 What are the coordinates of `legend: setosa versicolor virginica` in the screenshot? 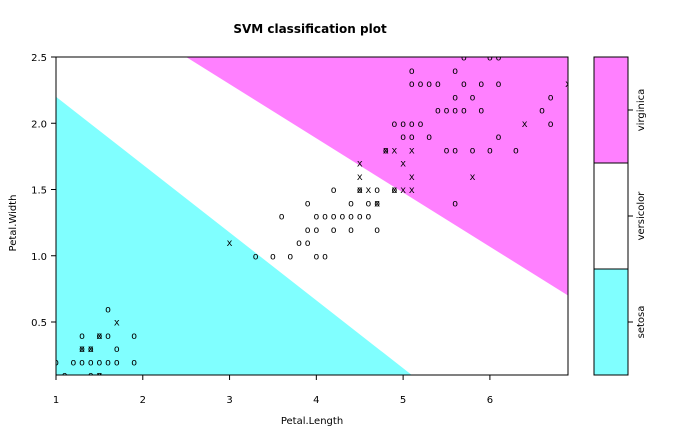 It's located at (620, 216).